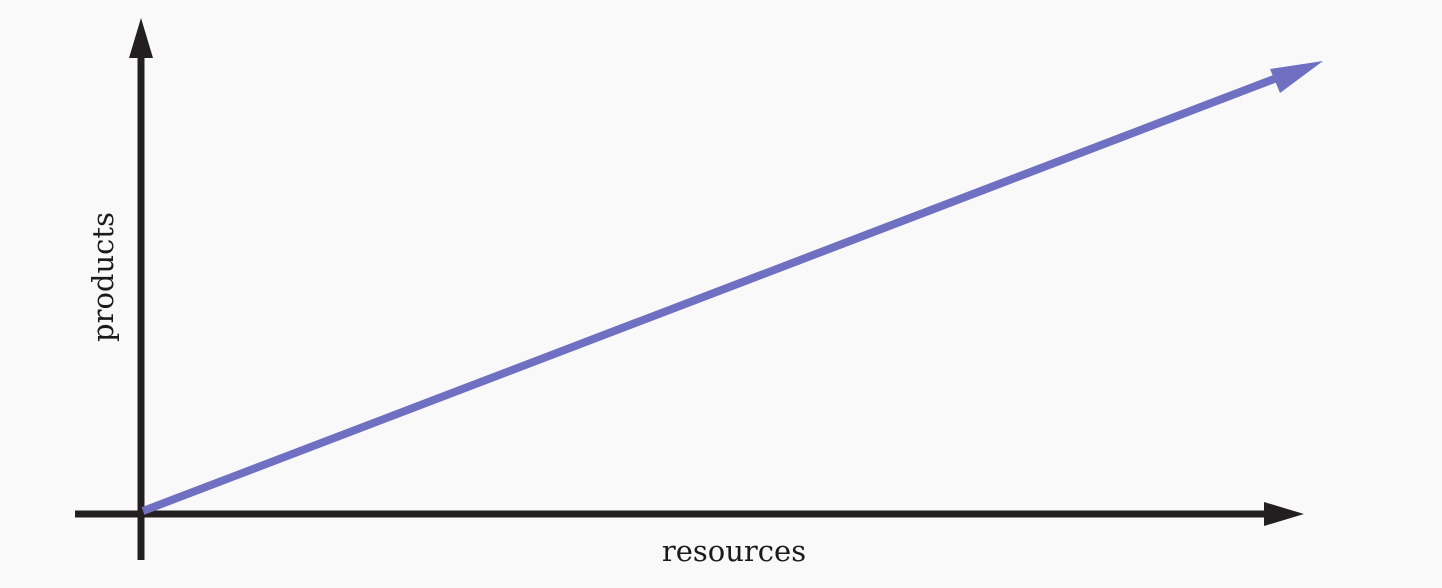 The width and height of the screenshot is (1442, 588). I want to click on y-axis-label: products, so click(103, 277).